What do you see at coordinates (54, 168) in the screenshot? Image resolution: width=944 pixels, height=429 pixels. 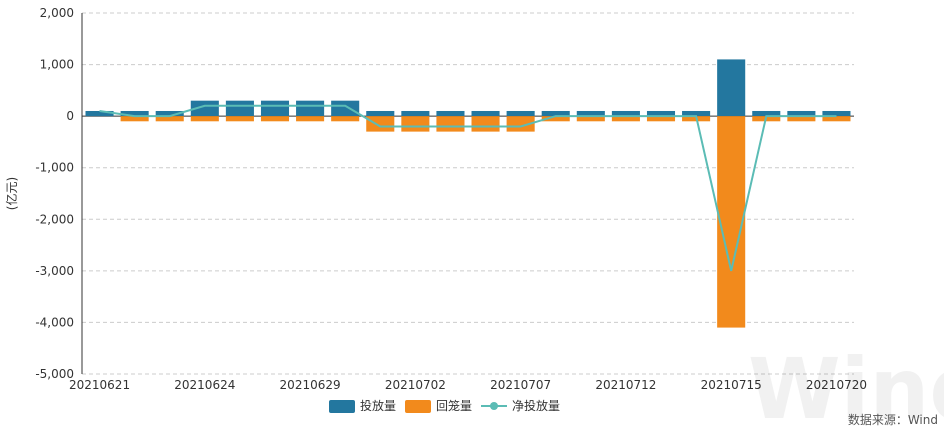 I see `y-tick-label: -1,000` at bounding box center [54, 168].